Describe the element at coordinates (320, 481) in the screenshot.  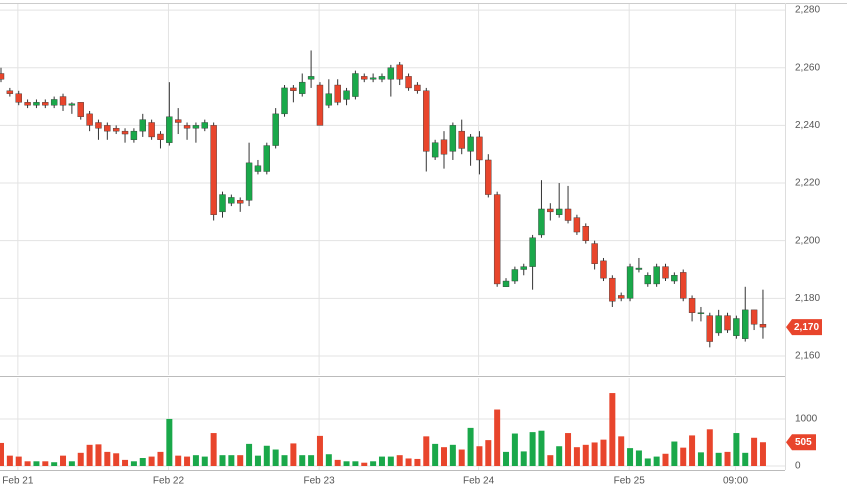
I see `x-tick-label: Feb 23` at that location.